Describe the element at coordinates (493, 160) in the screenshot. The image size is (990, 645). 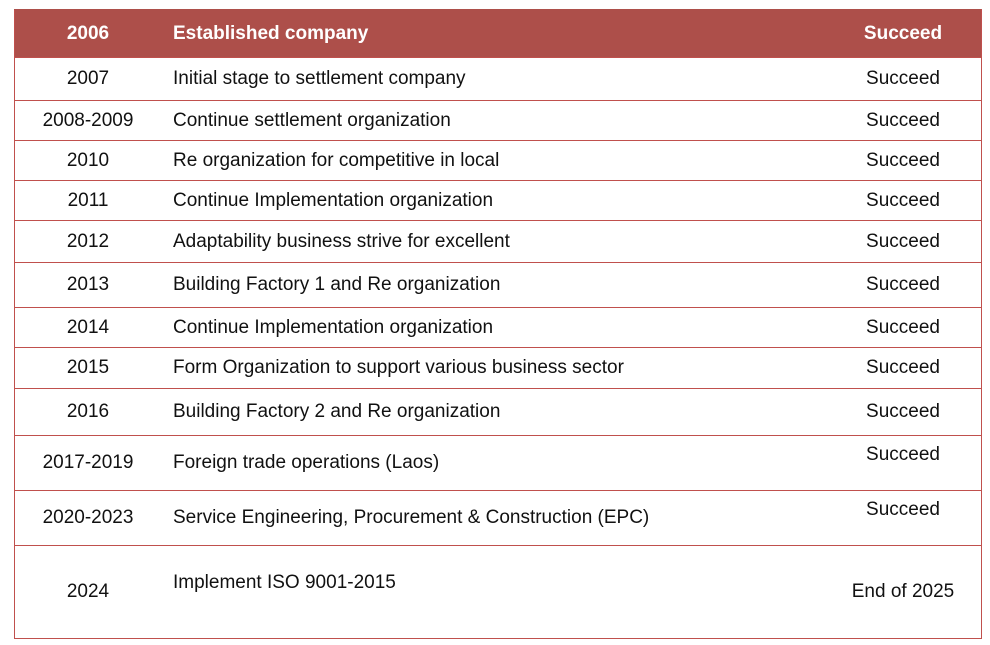
I see `row-description: Re organization for competitive in local` at that location.